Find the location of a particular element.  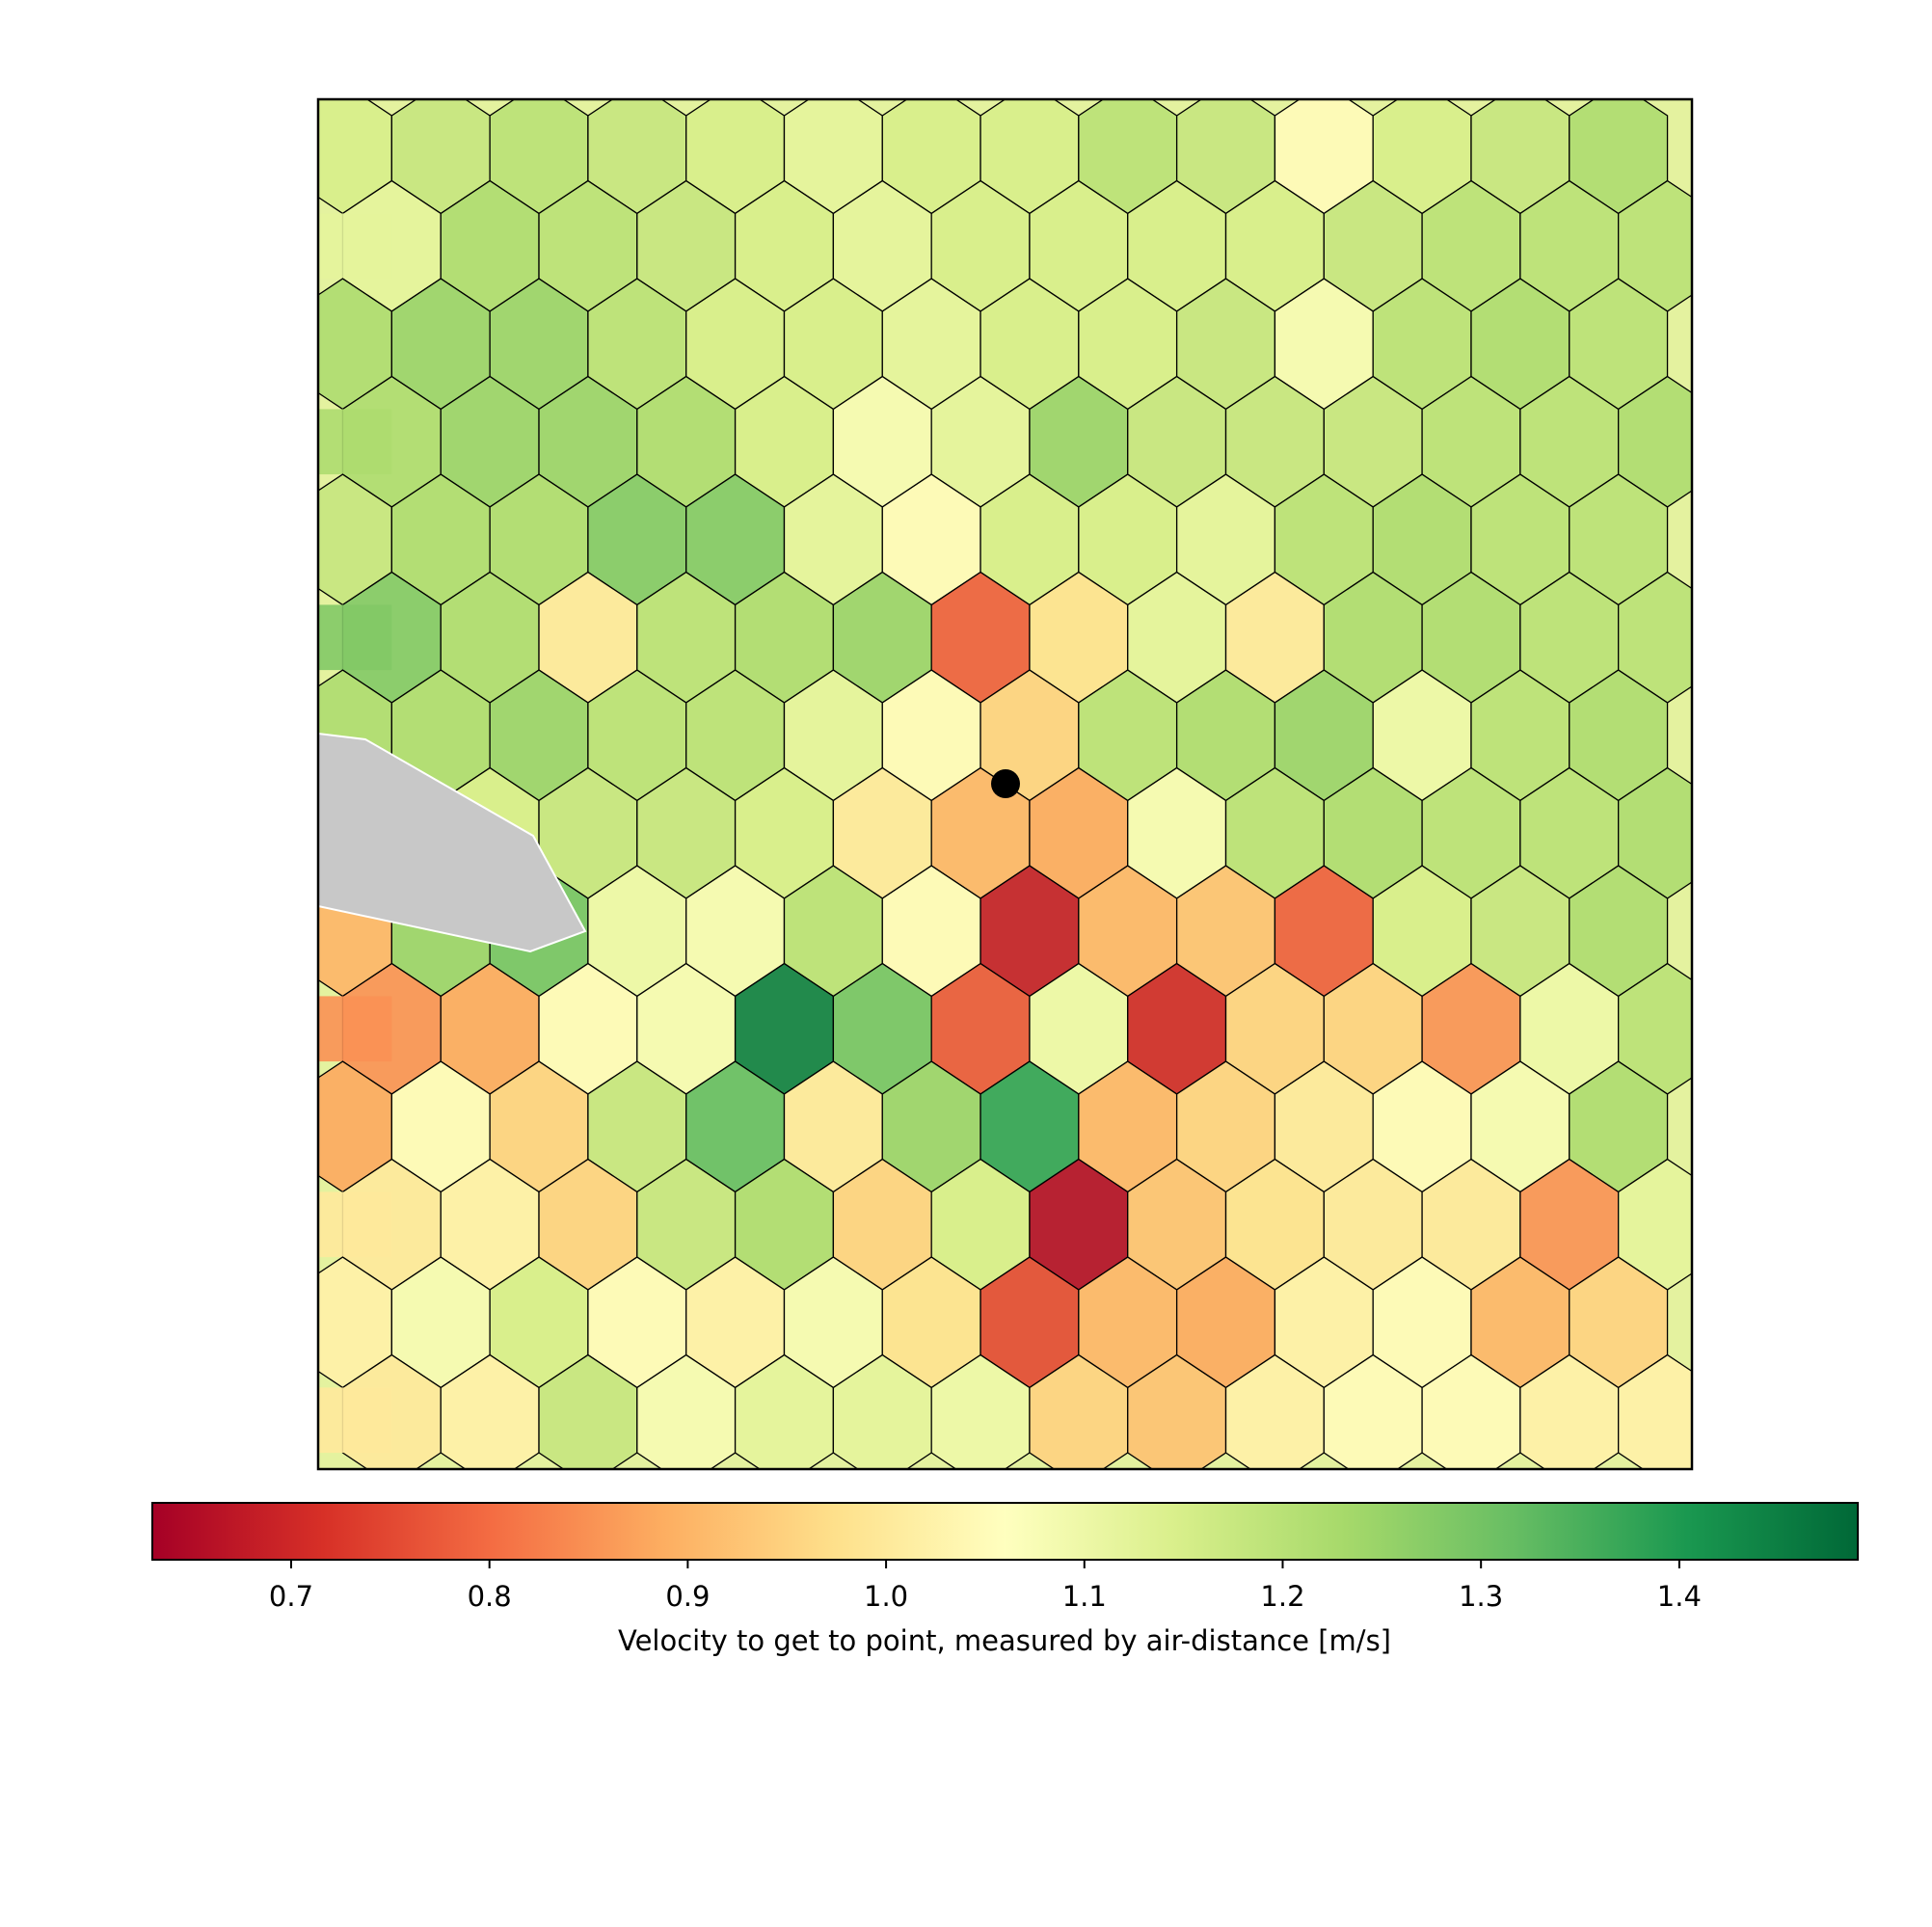

colorbar-tick-label: 0.7 is located at coordinates (291, 1596).